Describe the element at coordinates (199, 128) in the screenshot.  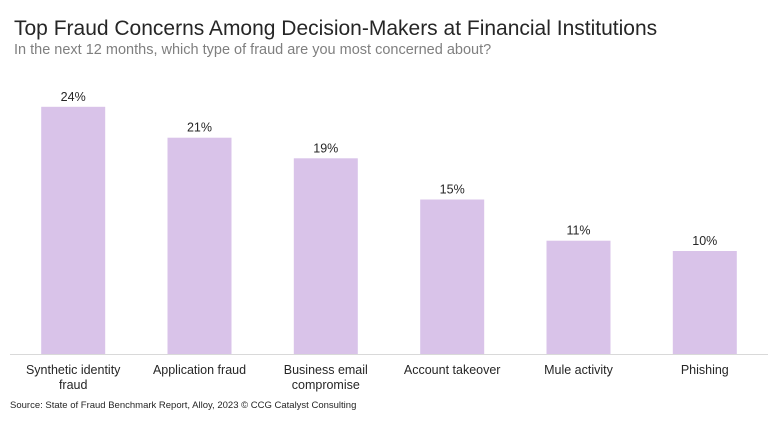
I see `data-label-1: 21%` at that location.